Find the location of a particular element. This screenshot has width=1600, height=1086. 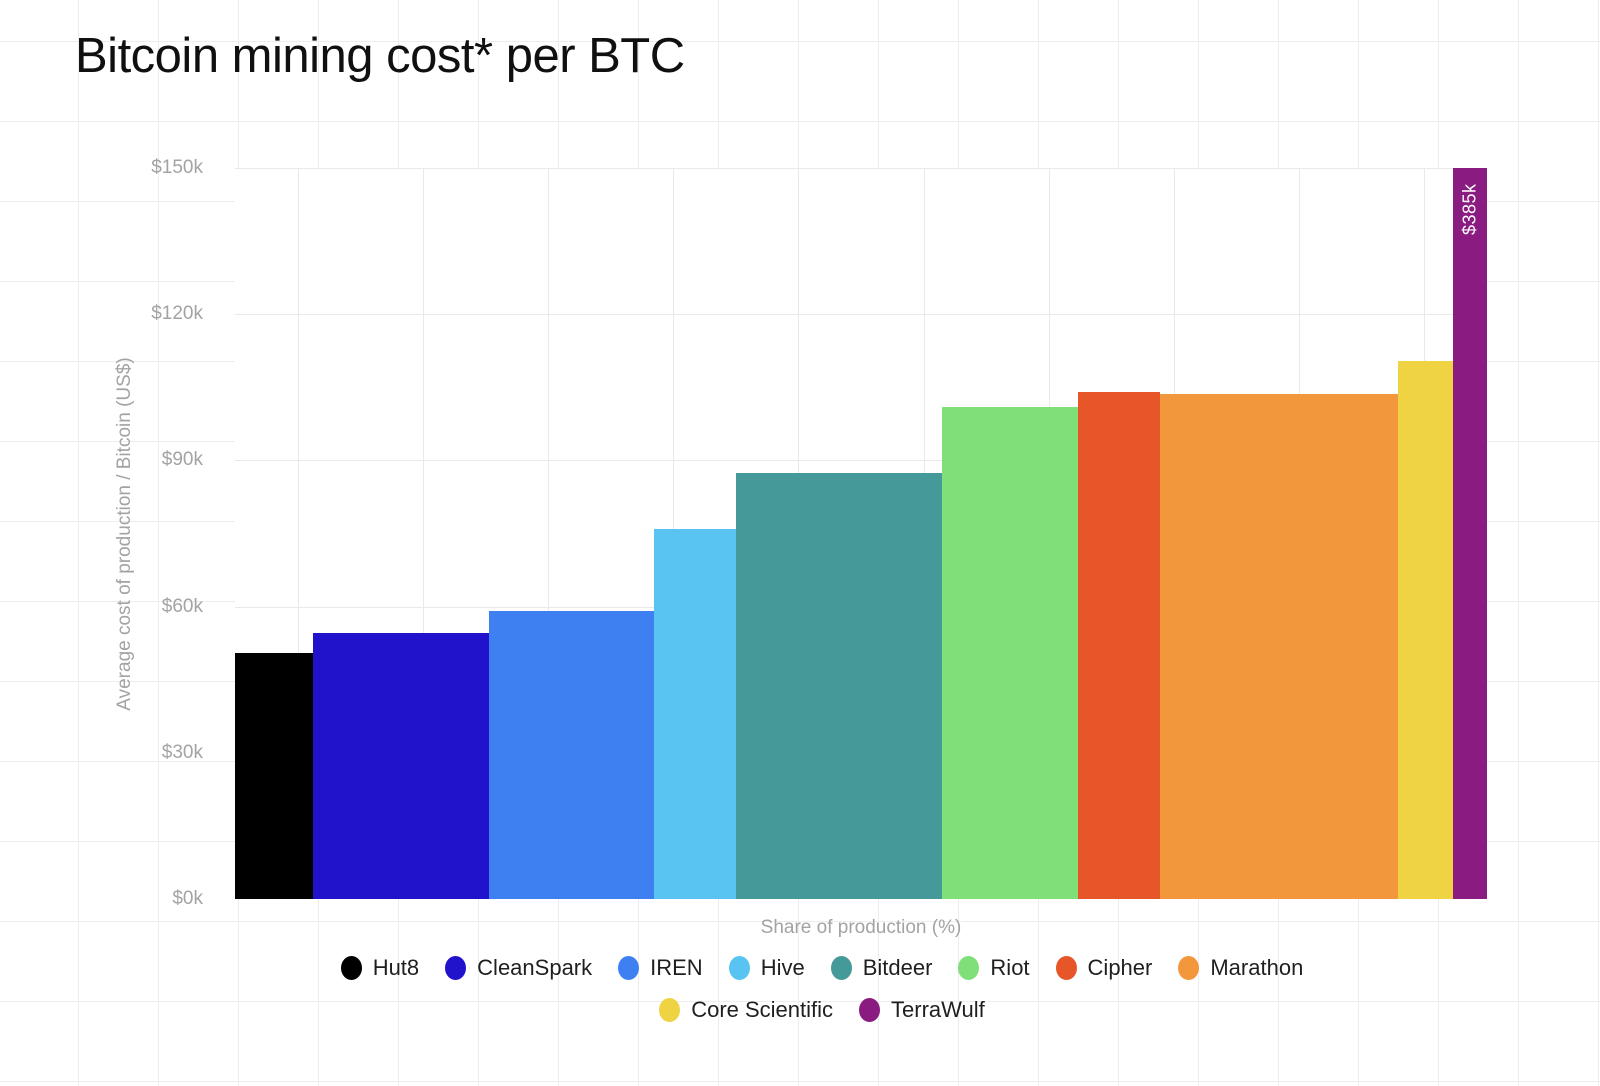

legend-swatch-marathon is located at coordinates (1189, 968).